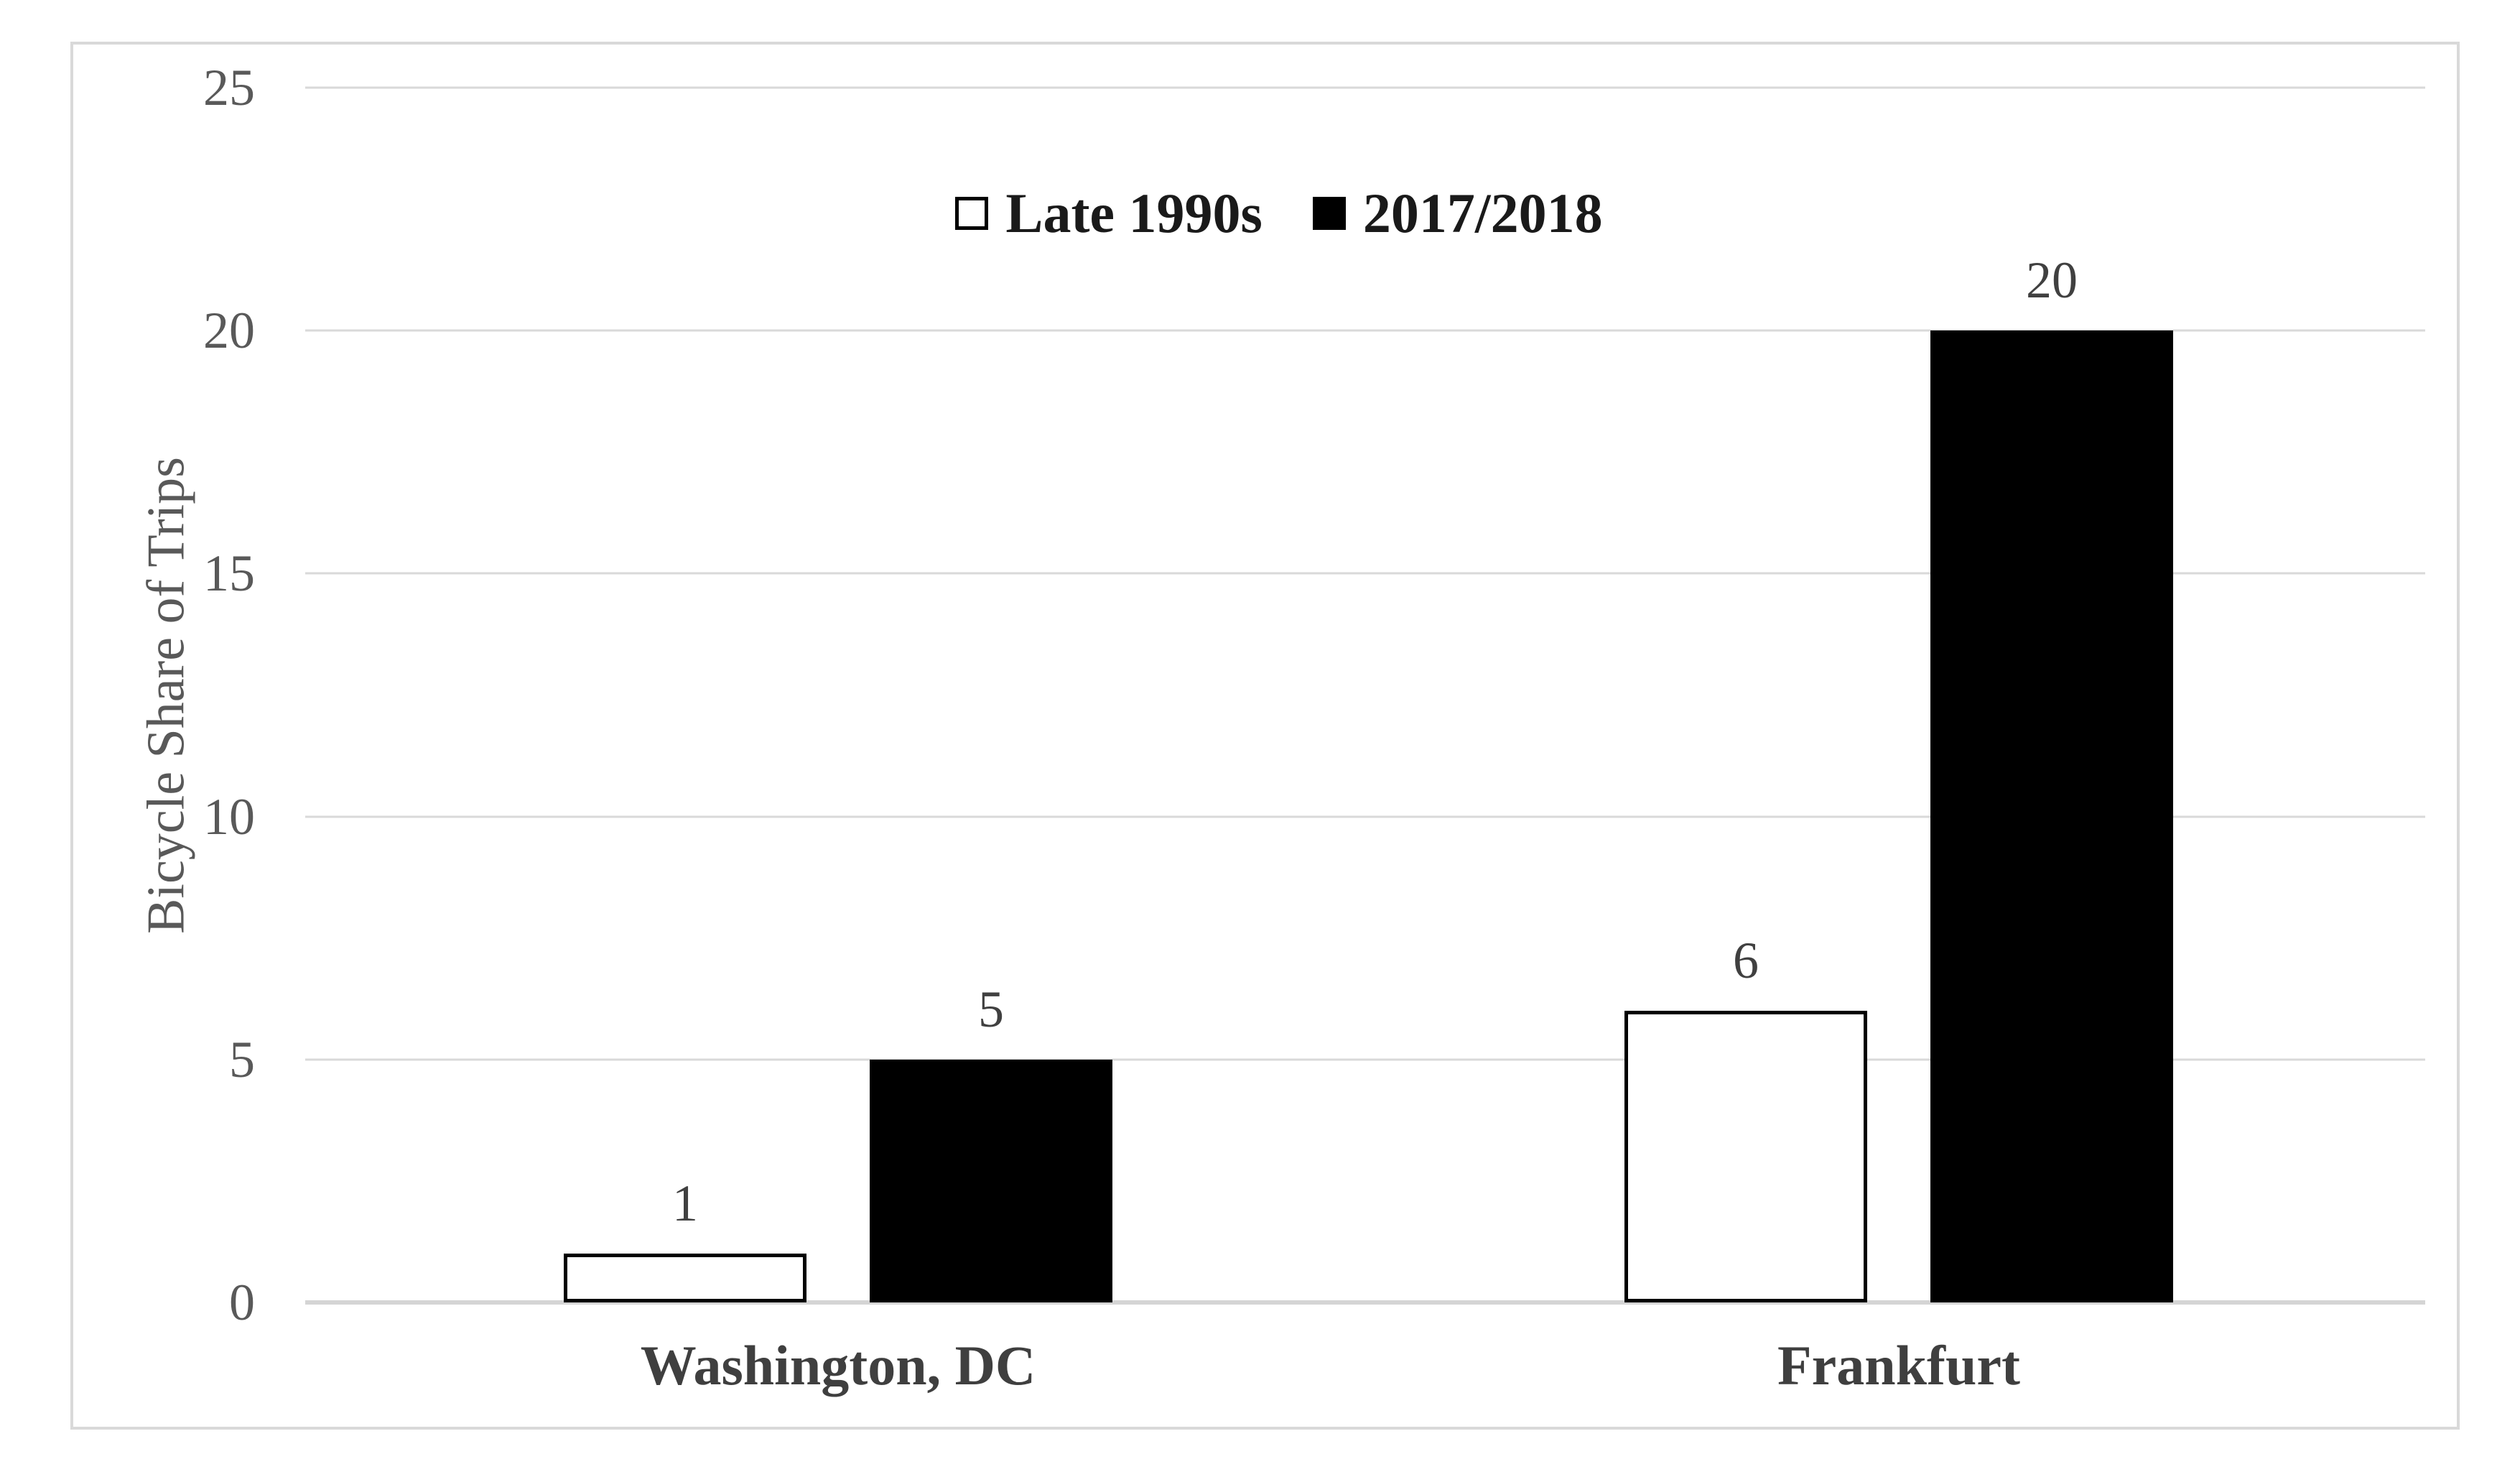 The image size is (2520, 1477). What do you see at coordinates (685, 1204) in the screenshot?
I see `data-label: 1` at bounding box center [685, 1204].